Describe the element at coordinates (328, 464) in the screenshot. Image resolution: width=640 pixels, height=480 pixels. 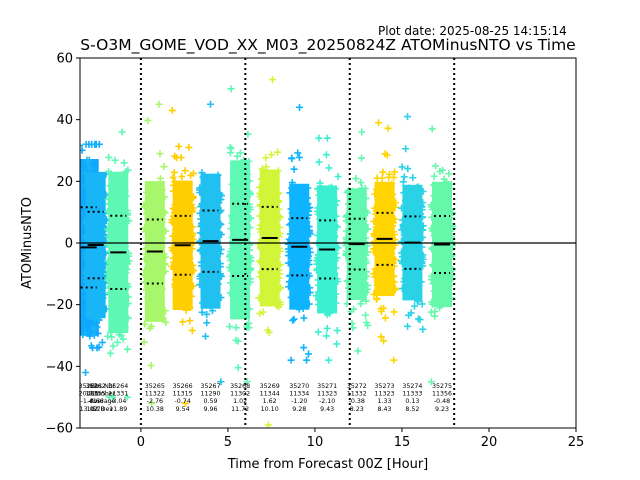
I see `x-axis-label: Time from Forecast 00Z [Hour]` at that location.